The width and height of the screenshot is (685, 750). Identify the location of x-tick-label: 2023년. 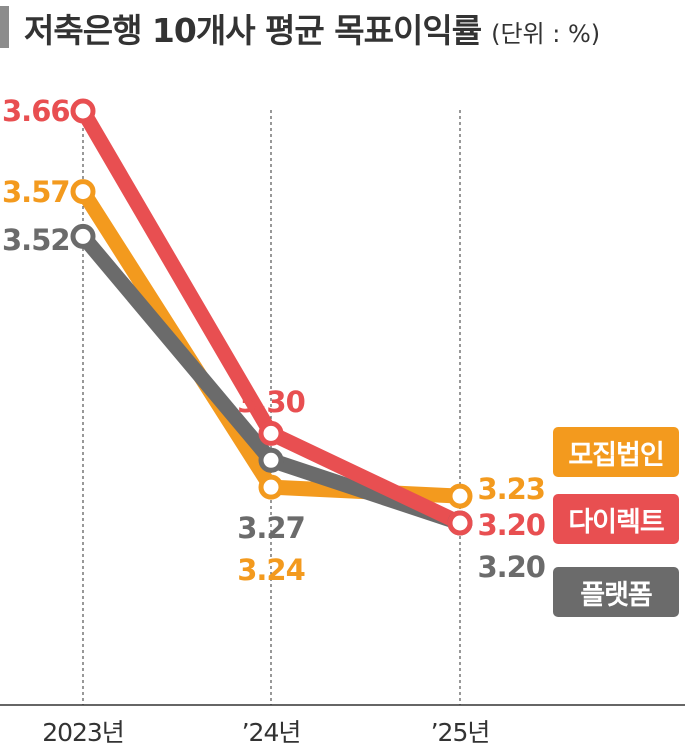
(83, 732).